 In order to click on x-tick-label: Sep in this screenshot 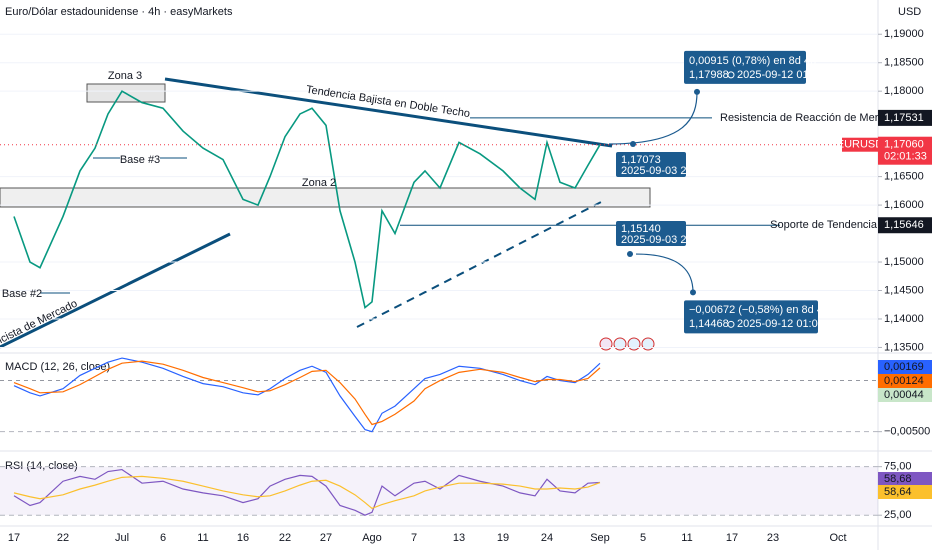, I will do `click(600, 538)`.